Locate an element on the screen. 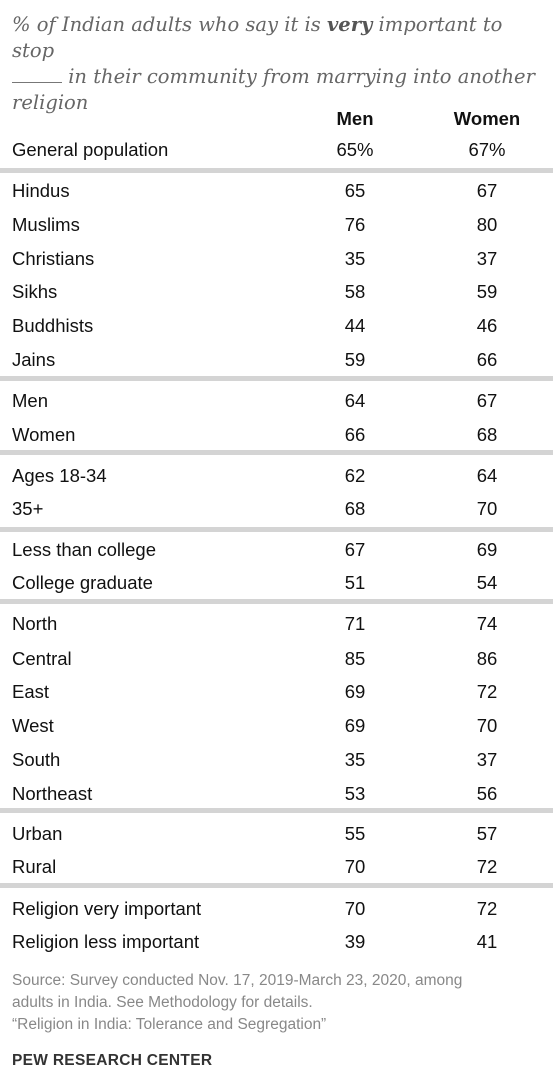 The height and width of the screenshot is (1078, 558). row-label: Less than college is located at coordinates (84, 549).